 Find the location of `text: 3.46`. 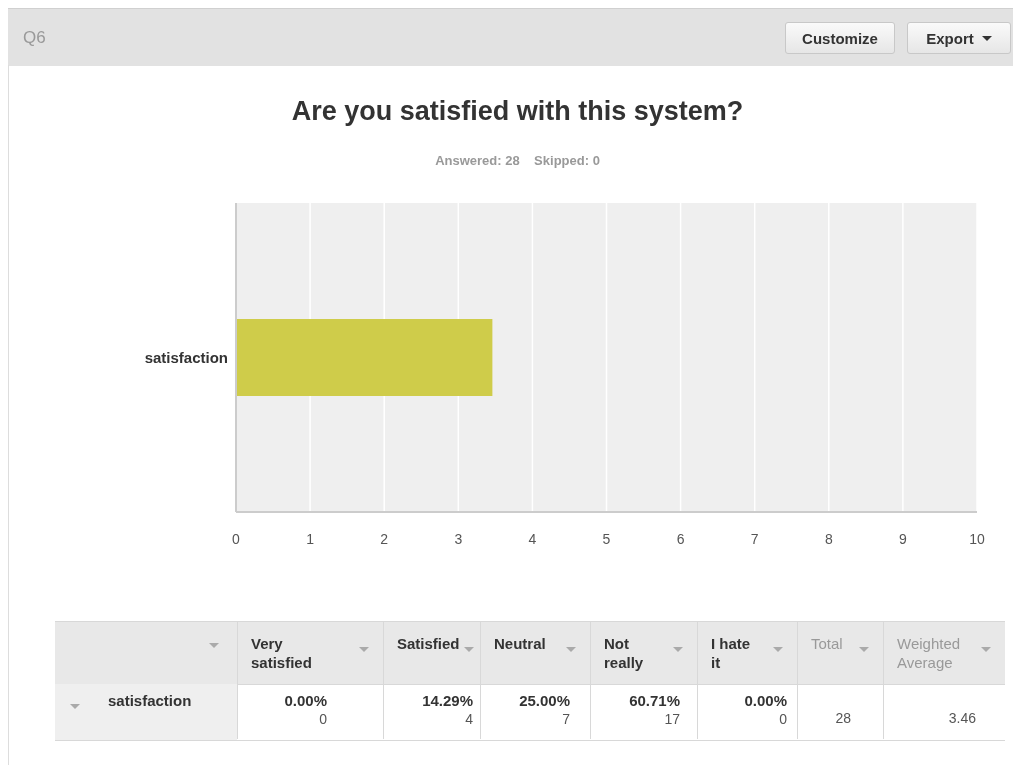

text: 3.46 is located at coordinates (961, 718).